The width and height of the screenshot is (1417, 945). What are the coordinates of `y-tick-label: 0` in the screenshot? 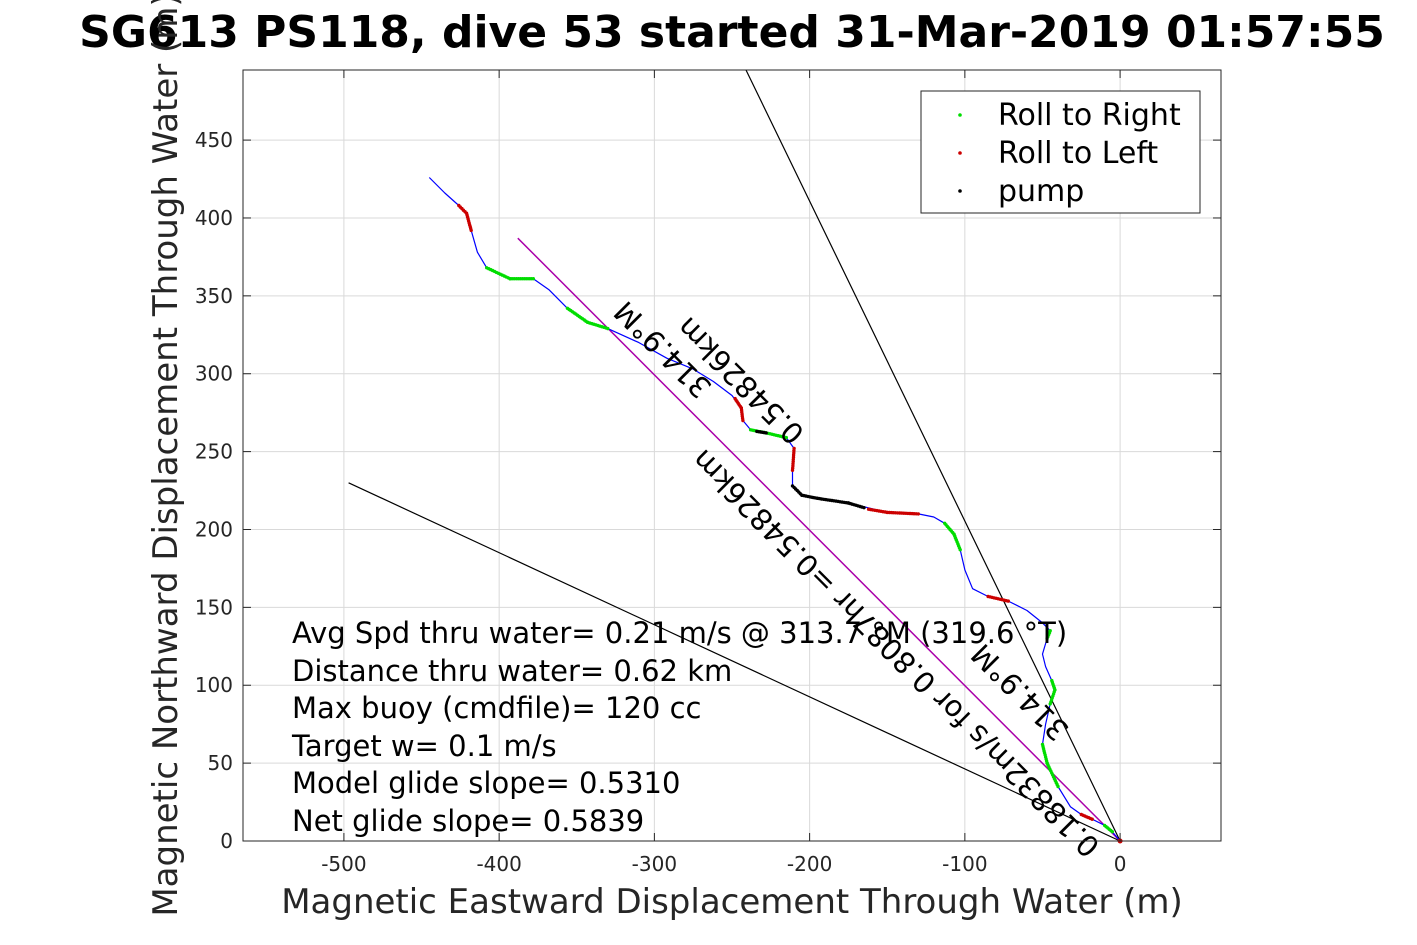 It's located at (226, 841).